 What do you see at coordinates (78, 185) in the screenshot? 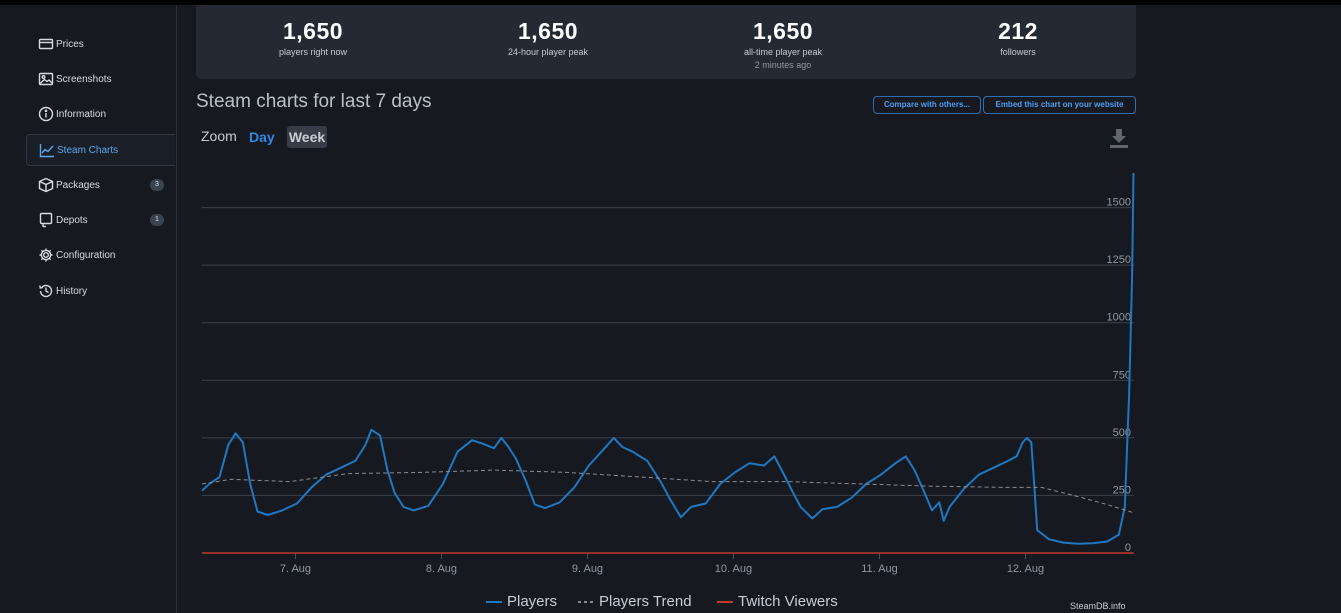
I see `sidebar-item-label: Packages` at bounding box center [78, 185].